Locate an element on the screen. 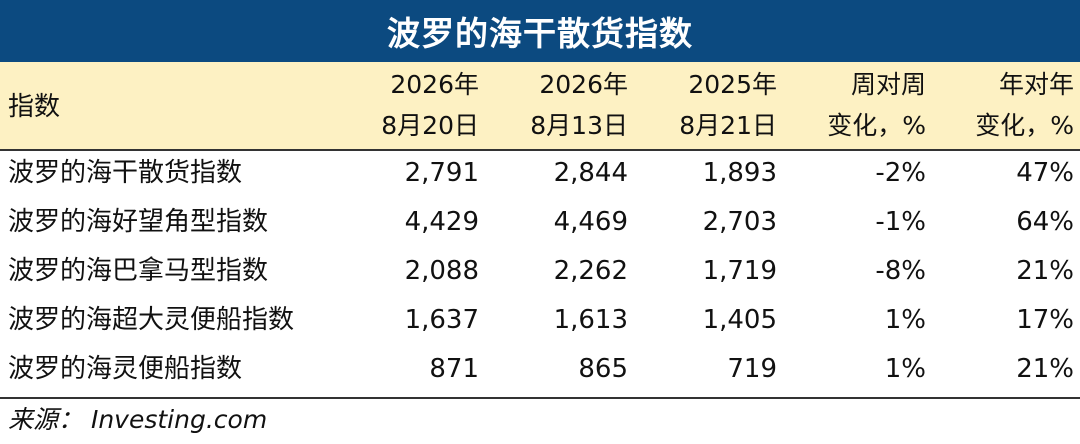  row-1-col2: 2,844 is located at coordinates (590, 173).